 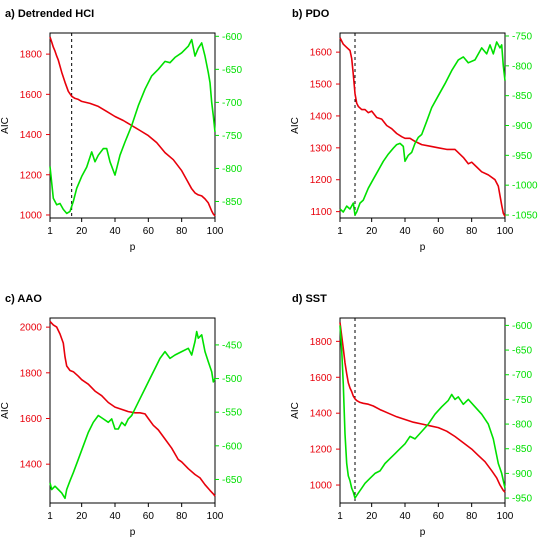 I want to click on chart-title: a) Detrended HCI, so click(x=49, y=14).